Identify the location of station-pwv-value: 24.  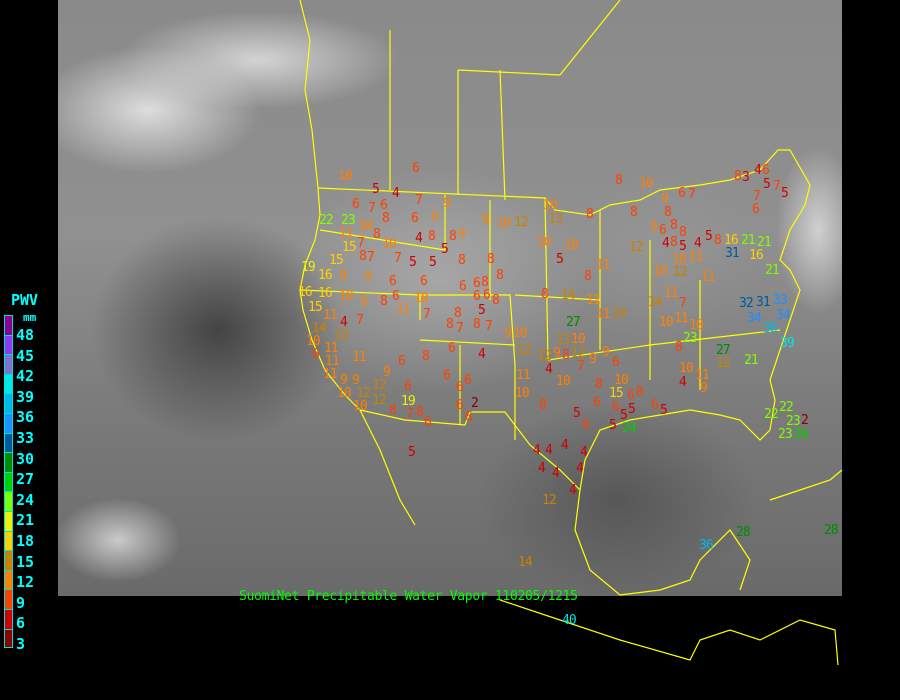
(629, 428).